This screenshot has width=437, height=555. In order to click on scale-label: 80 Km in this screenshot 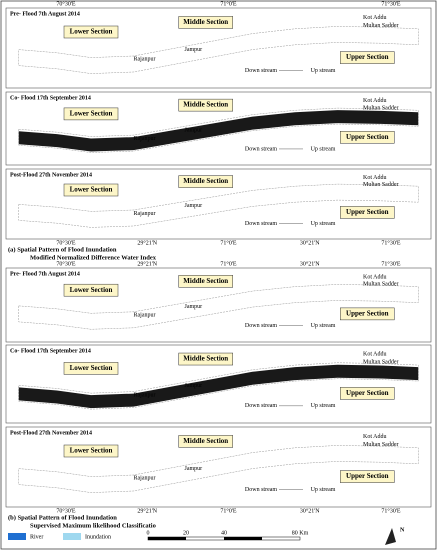, I will do `click(300, 533)`.